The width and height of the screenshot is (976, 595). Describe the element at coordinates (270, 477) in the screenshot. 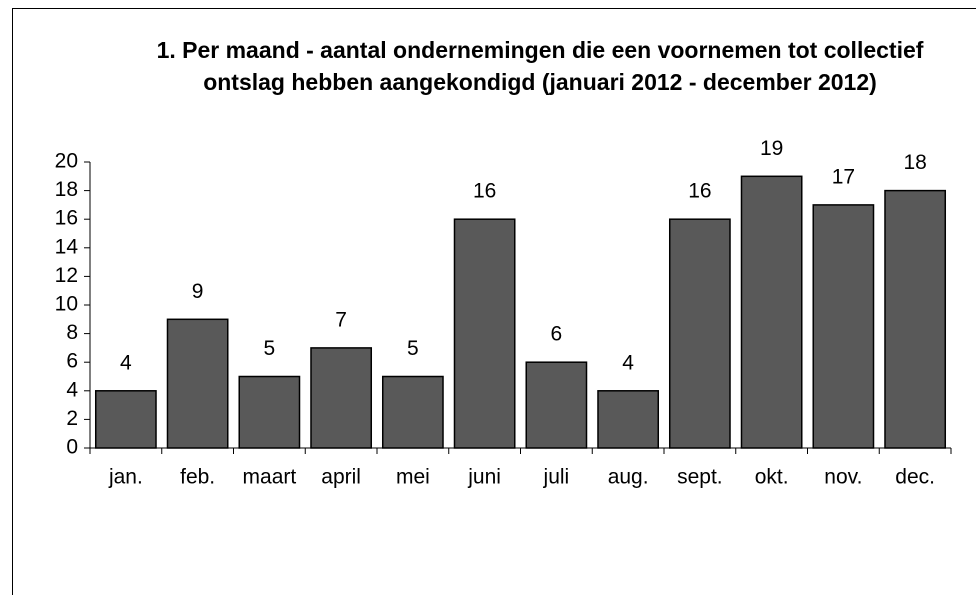

I see `x-tick-label: maart` at that location.